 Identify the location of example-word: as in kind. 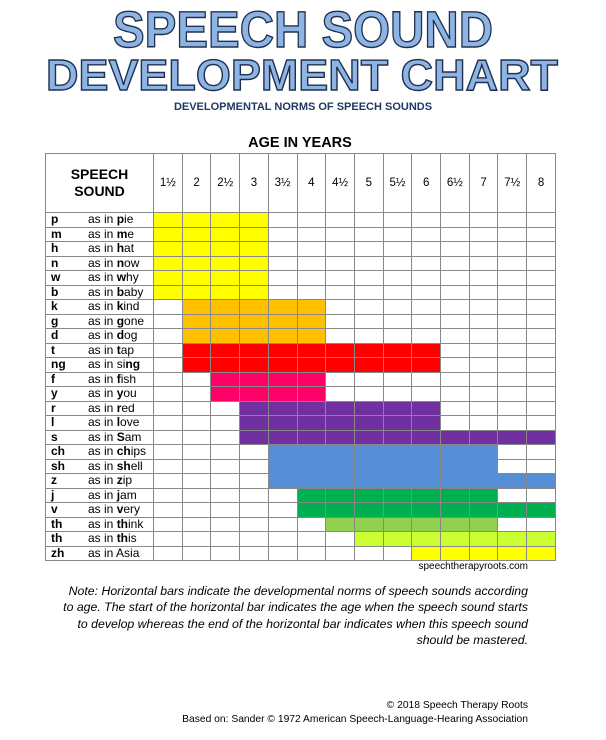
(113, 306).